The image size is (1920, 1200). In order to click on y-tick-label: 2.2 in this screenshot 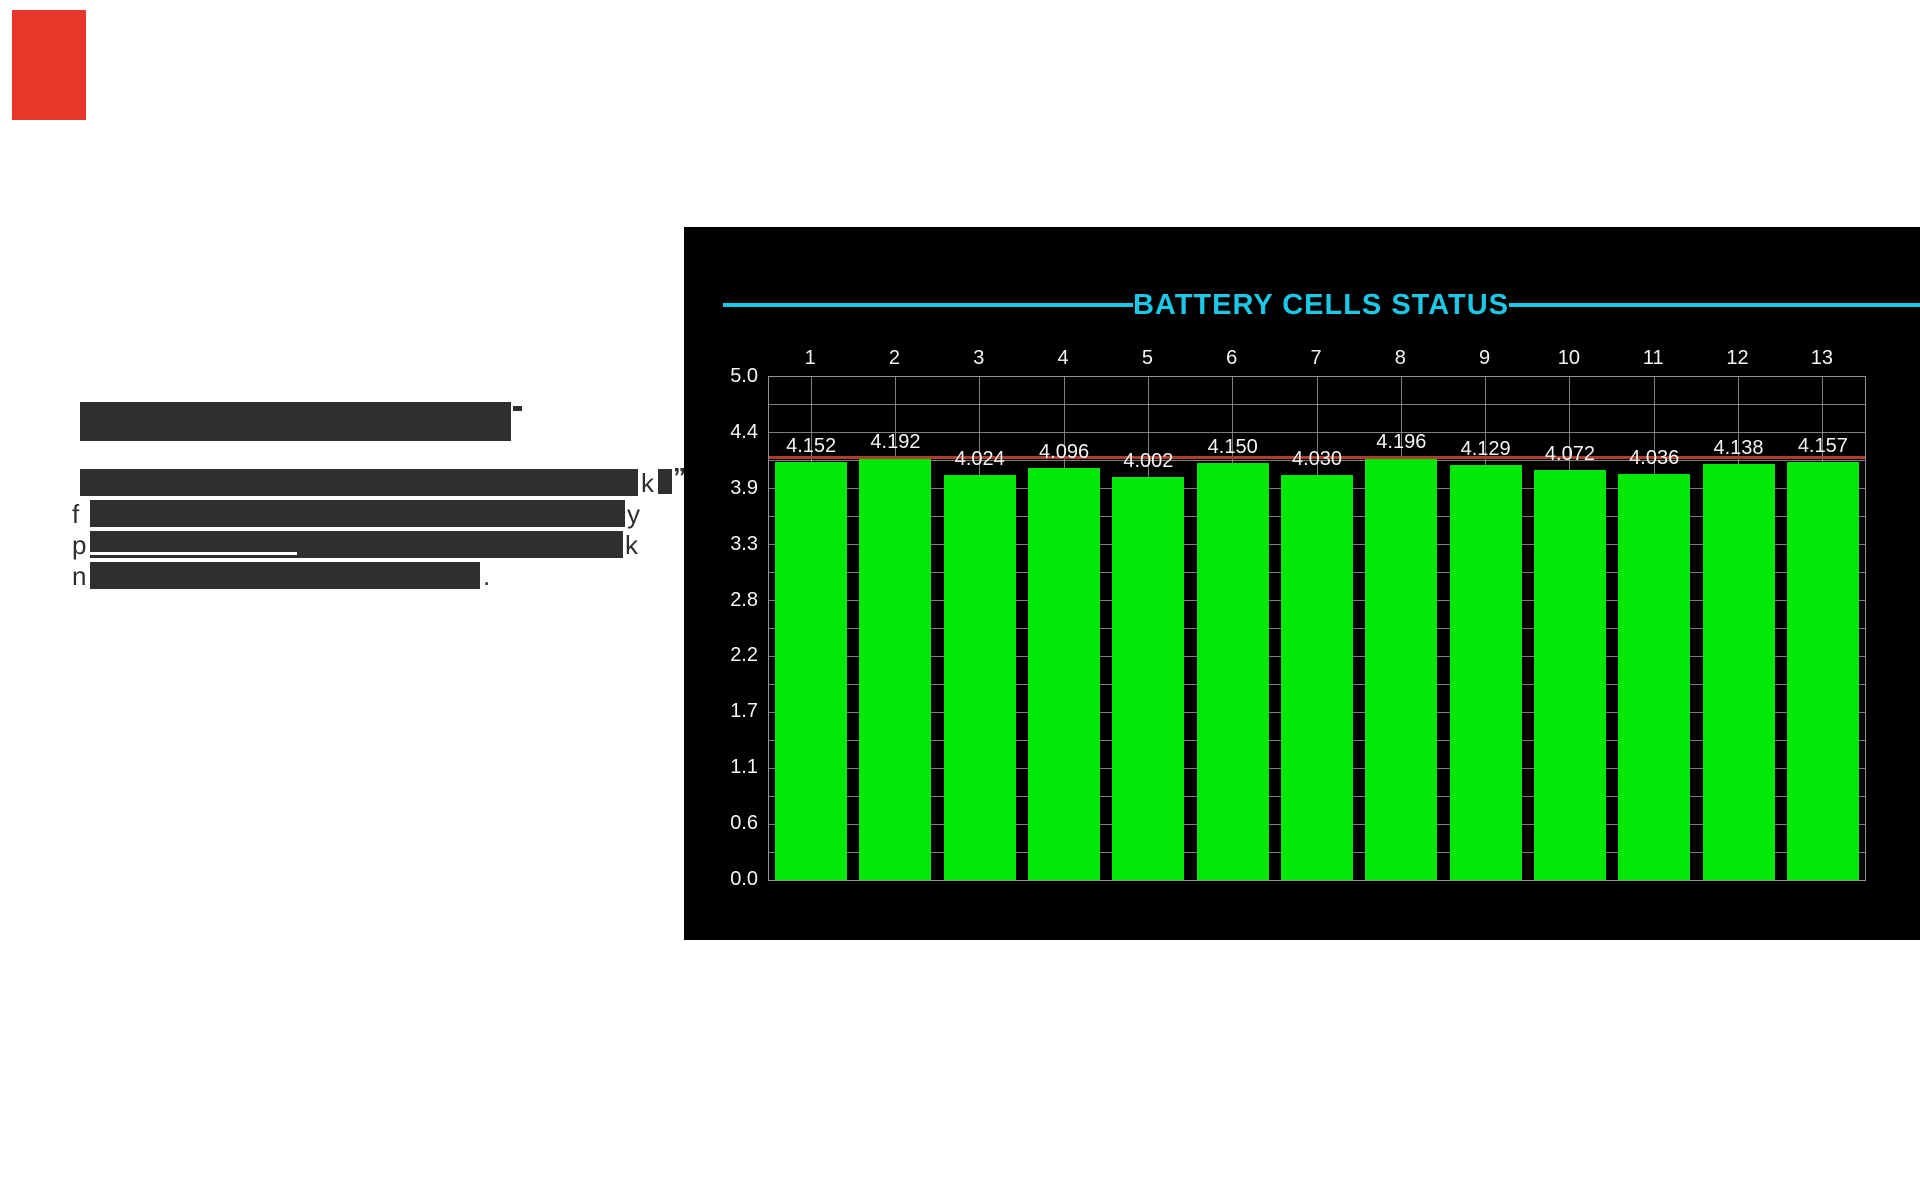, I will do `click(744, 655)`.